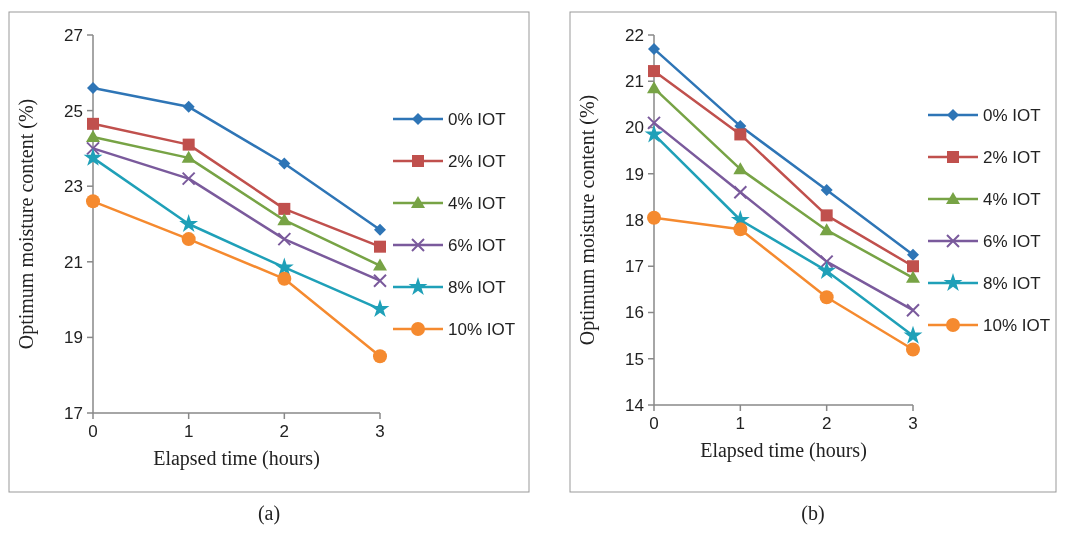 This screenshot has width=1065, height=535. I want to click on y-tick-label: 22, so click(634, 35).